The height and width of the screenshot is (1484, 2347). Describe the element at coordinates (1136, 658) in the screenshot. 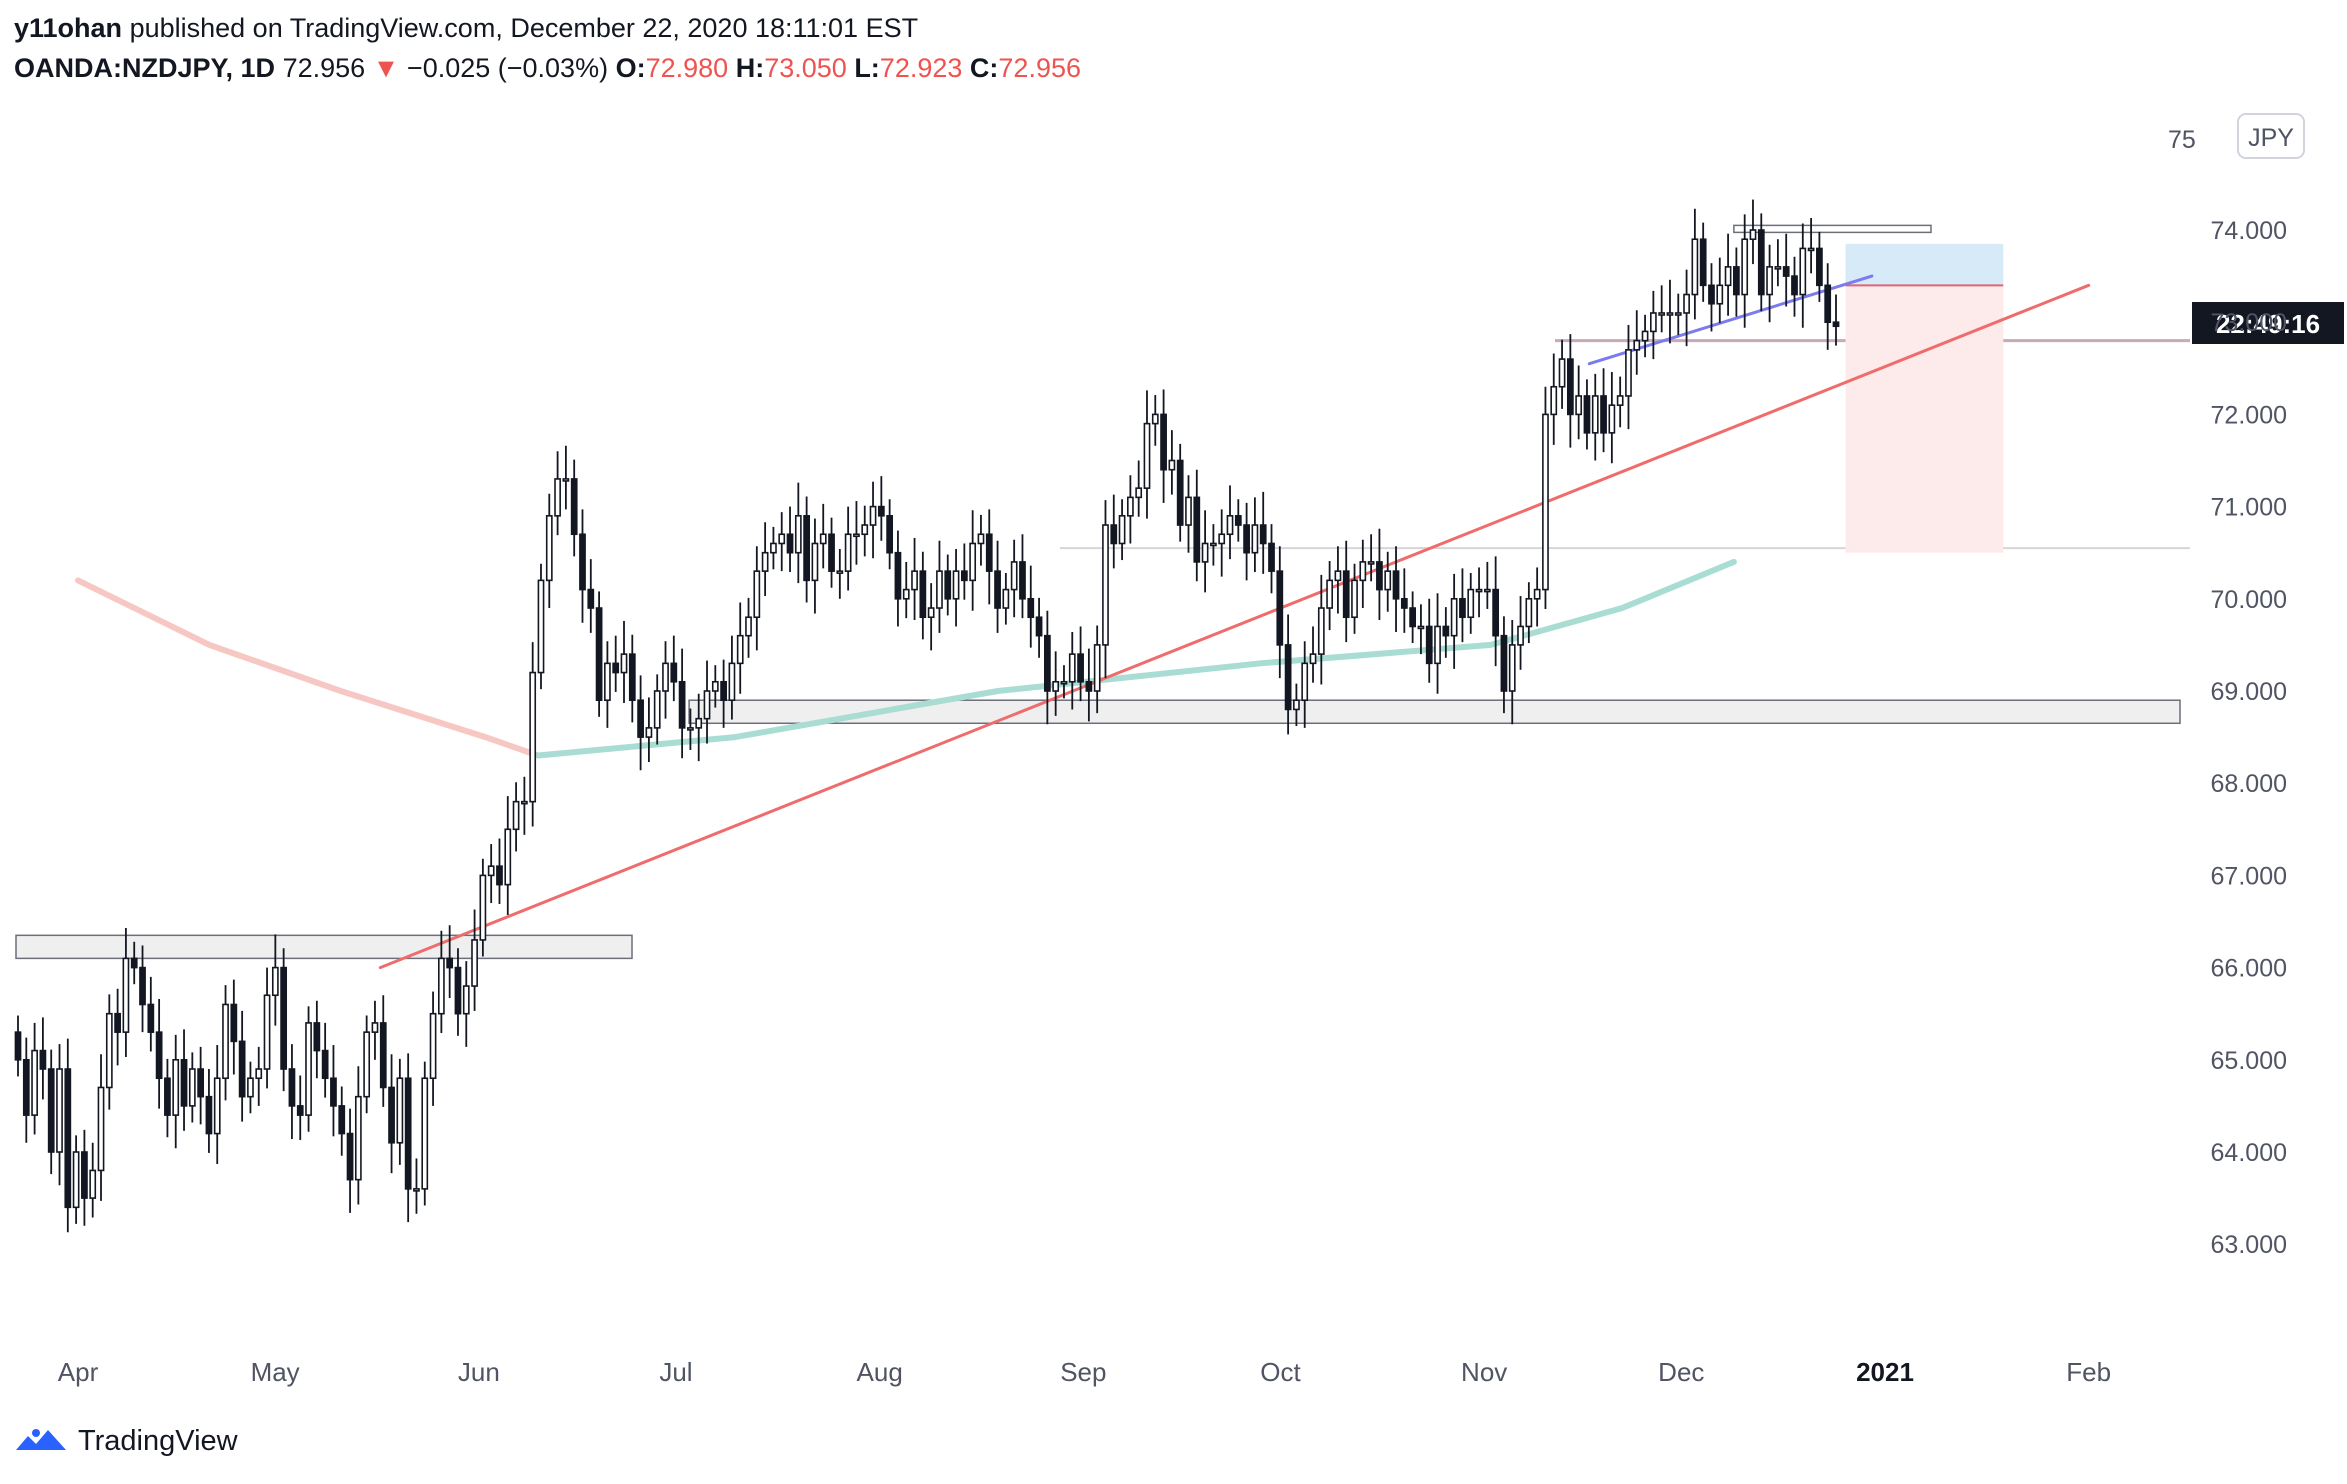

I see `fast-moving-average-line` at that location.